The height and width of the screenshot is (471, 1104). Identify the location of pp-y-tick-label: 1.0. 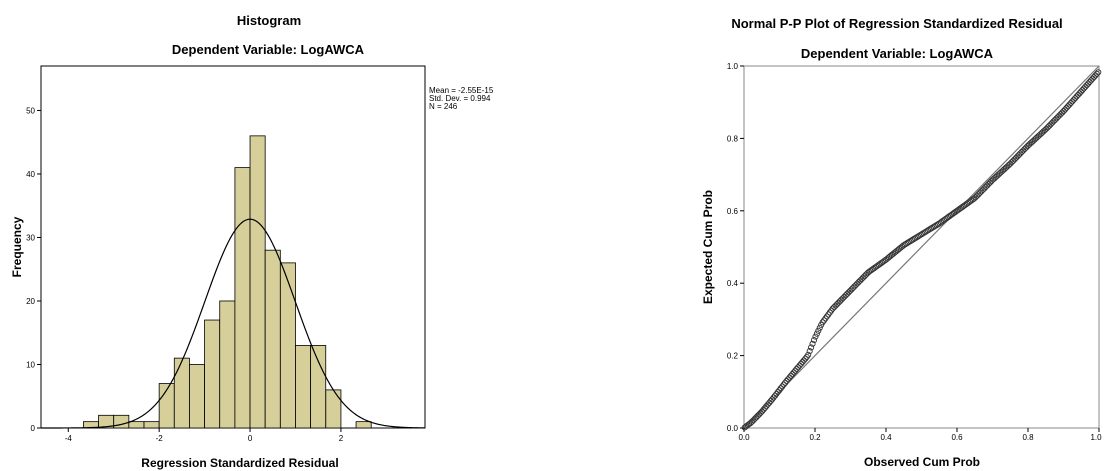
(733, 66).